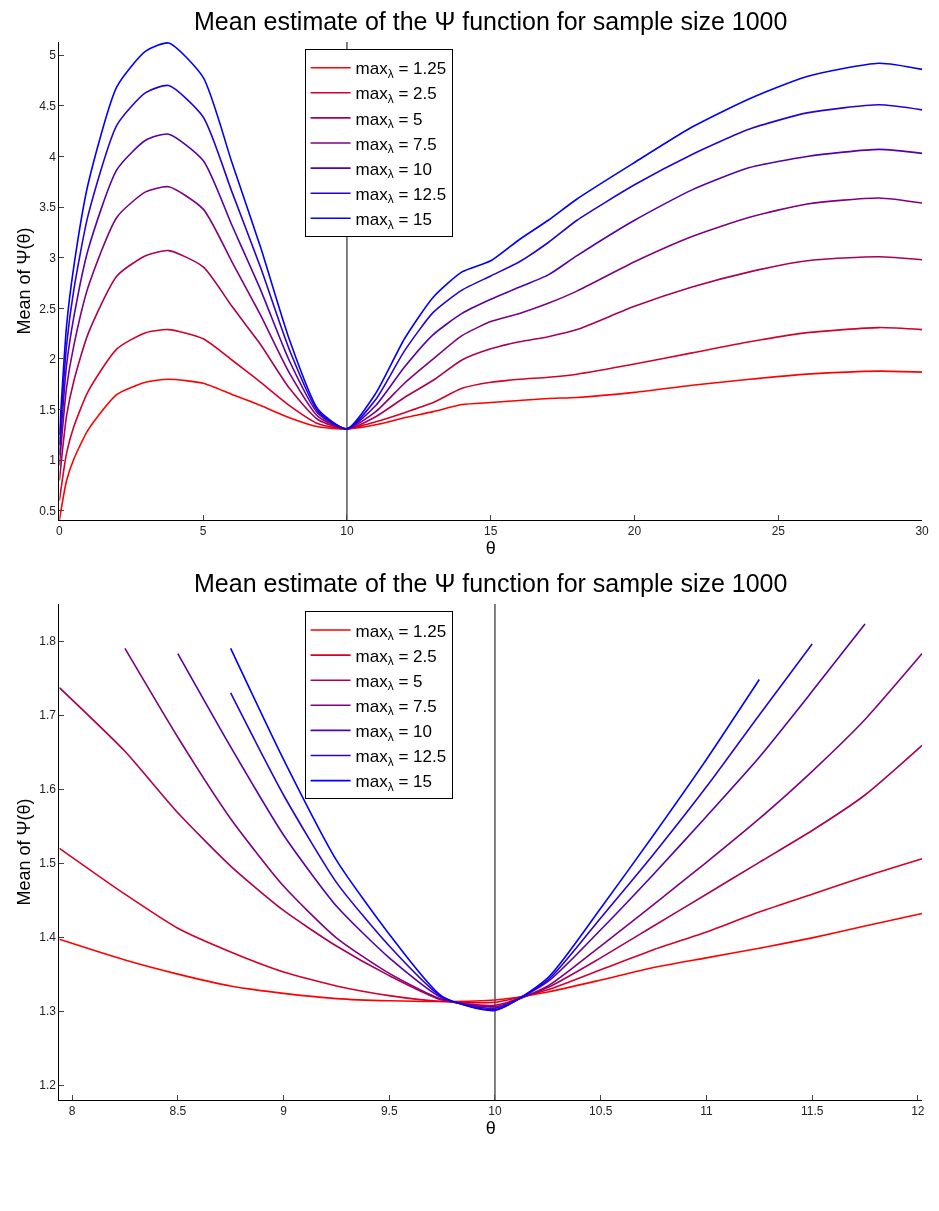  Describe the element at coordinates (53, 257) in the screenshot. I see `y-tick-label: 3` at that location.